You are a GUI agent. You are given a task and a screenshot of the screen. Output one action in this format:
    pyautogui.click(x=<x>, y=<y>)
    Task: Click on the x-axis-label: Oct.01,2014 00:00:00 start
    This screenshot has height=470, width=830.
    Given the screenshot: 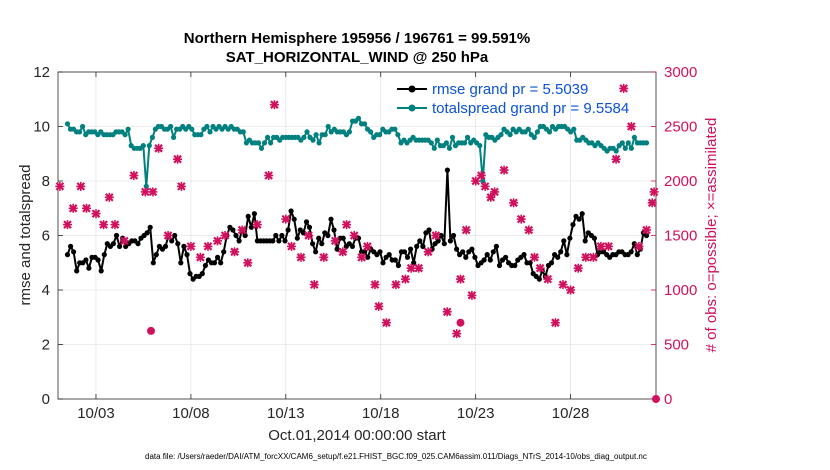 What is the action you would take?
    pyautogui.click(x=357, y=435)
    